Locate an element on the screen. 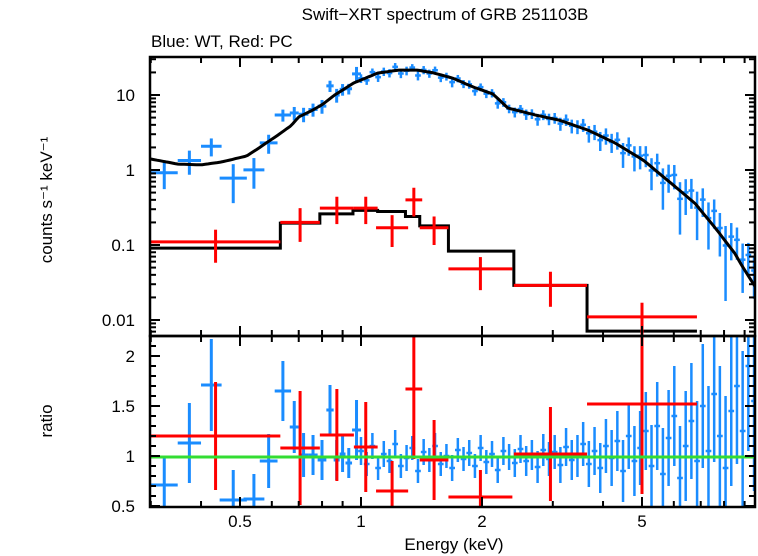 The width and height of the screenshot is (758, 556). x-tick-label: 0.5 is located at coordinates (240, 521).